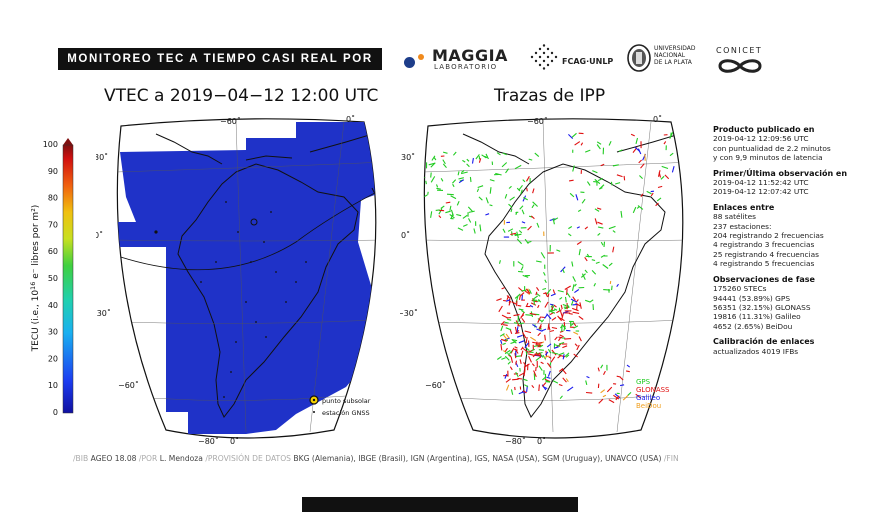 The image size is (880, 512). Describe the element at coordinates (53, 385) in the screenshot. I see `colorbar-tick-label: 10` at that location.